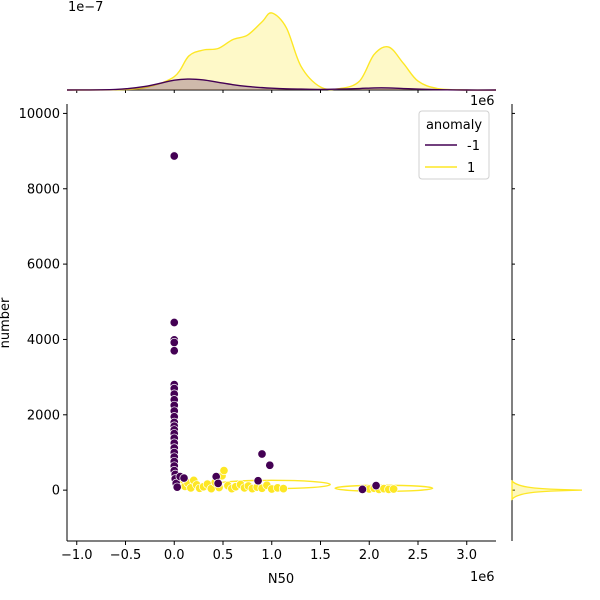 The height and width of the screenshot is (600, 600). I want to click on legend-title: anomaly, so click(454, 125).